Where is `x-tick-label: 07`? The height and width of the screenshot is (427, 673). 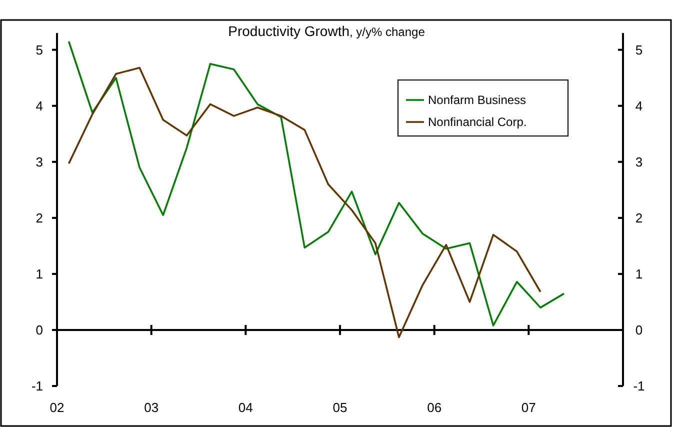 x-tick-label: 07 is located at coordinates (528, 407).